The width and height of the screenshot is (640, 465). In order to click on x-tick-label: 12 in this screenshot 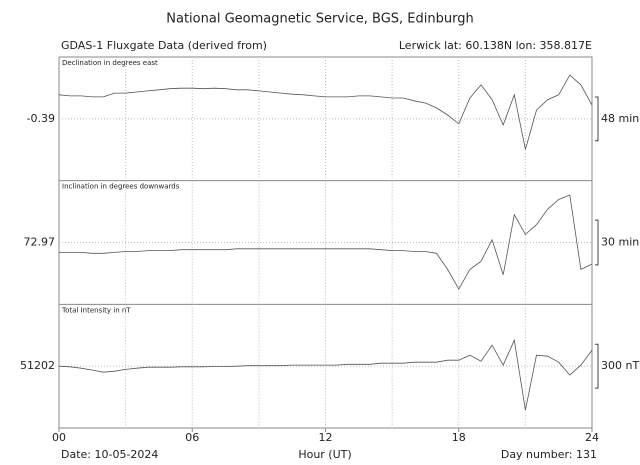, I will do `click(326, 437)`.